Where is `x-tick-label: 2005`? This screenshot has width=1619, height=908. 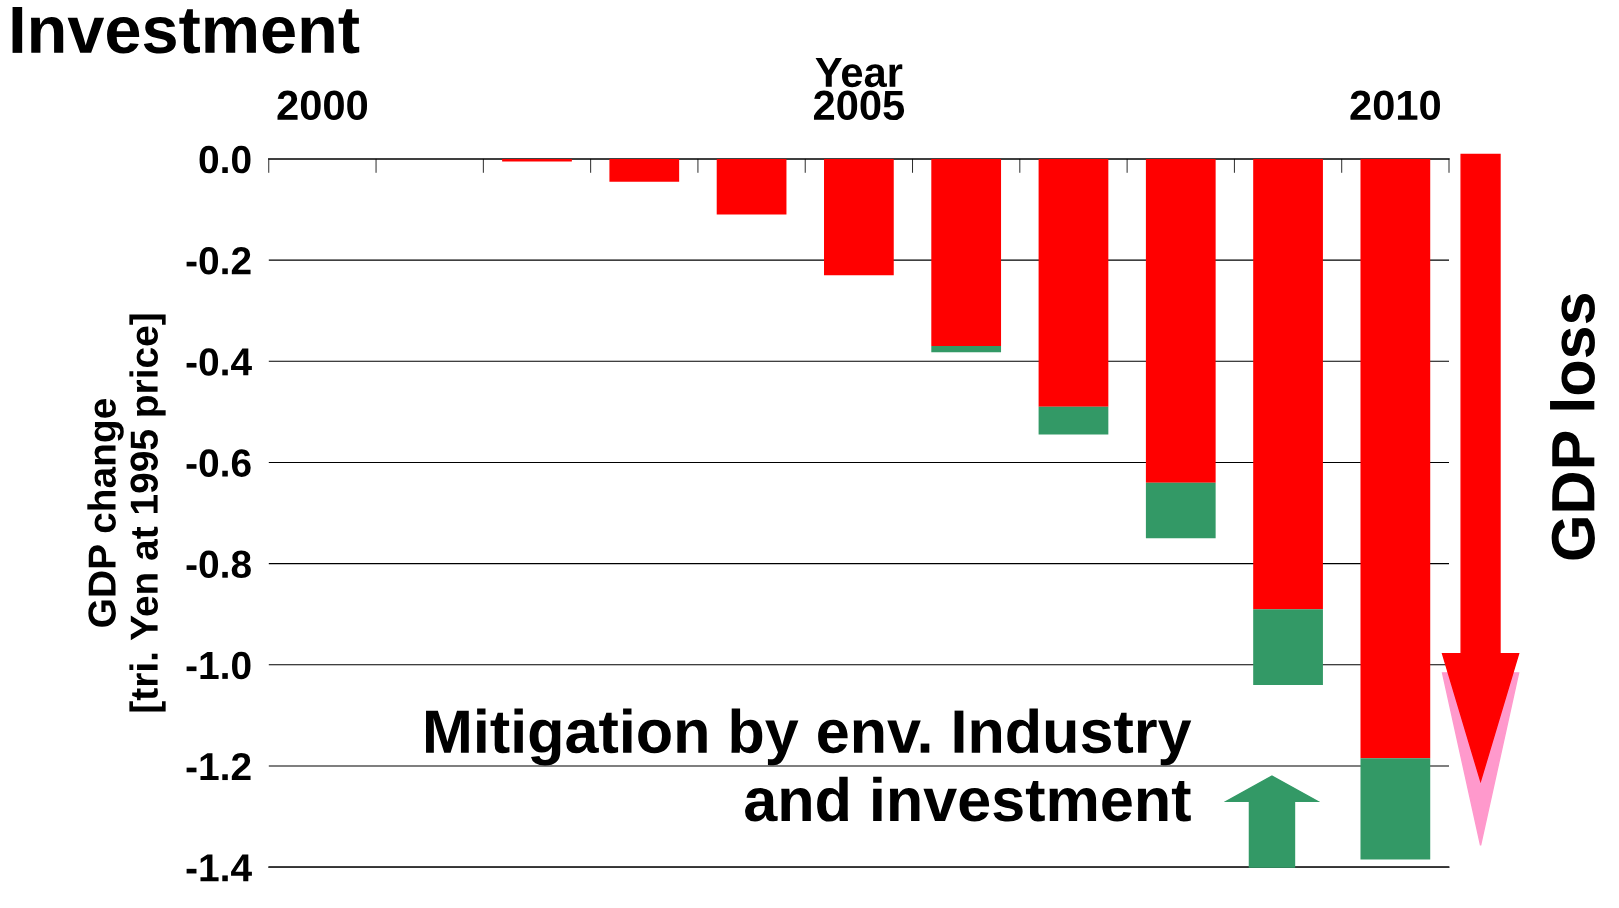
x-tick-label: 2005 is located at coordinates (859, 105).